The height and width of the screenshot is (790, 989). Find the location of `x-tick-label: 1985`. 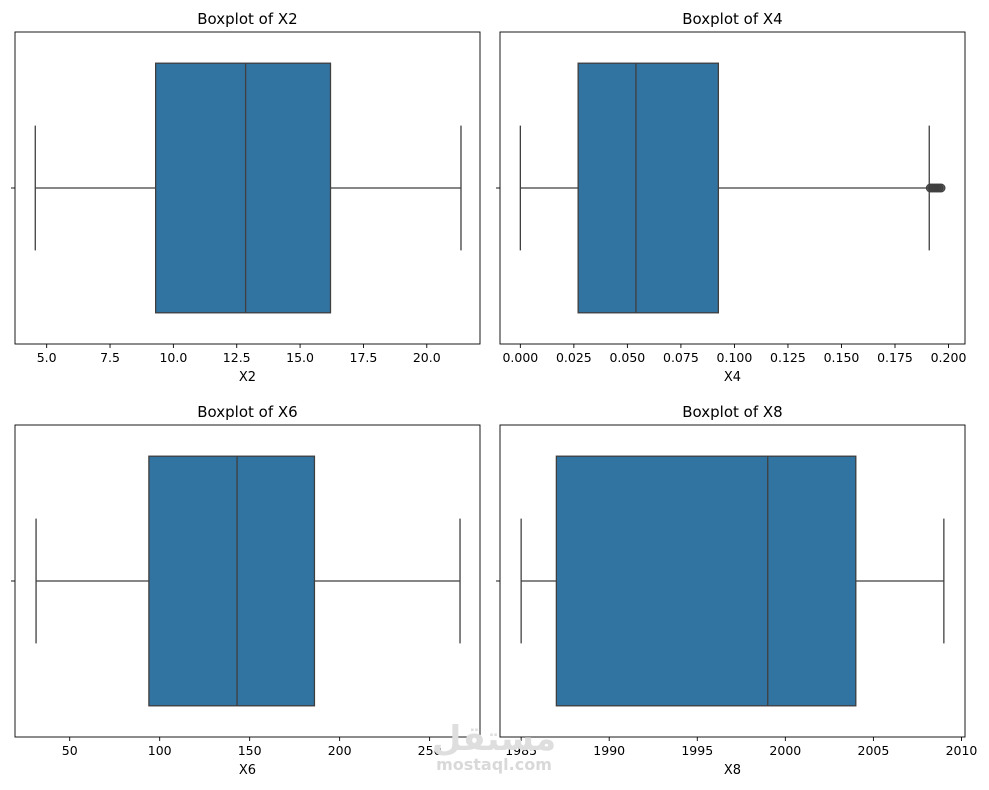

x-tick-label: 1985 is located at coordinates (521, 750).